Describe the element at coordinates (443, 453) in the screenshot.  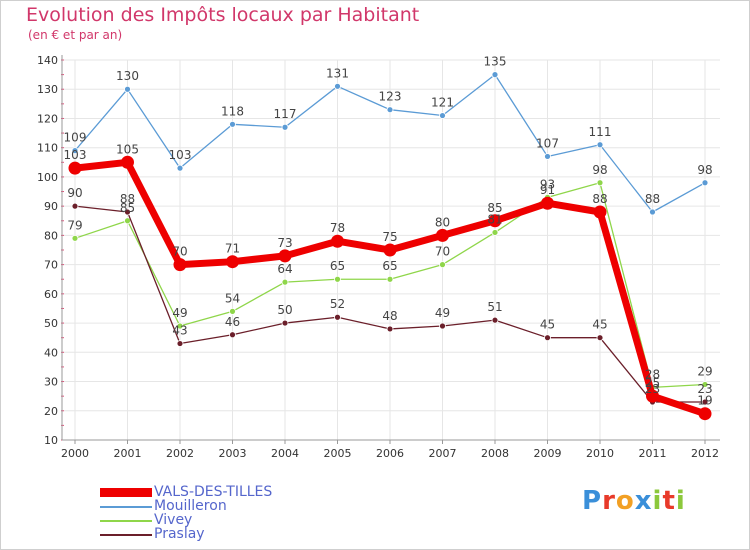
I see `x-tick-label: 2007` at that location.